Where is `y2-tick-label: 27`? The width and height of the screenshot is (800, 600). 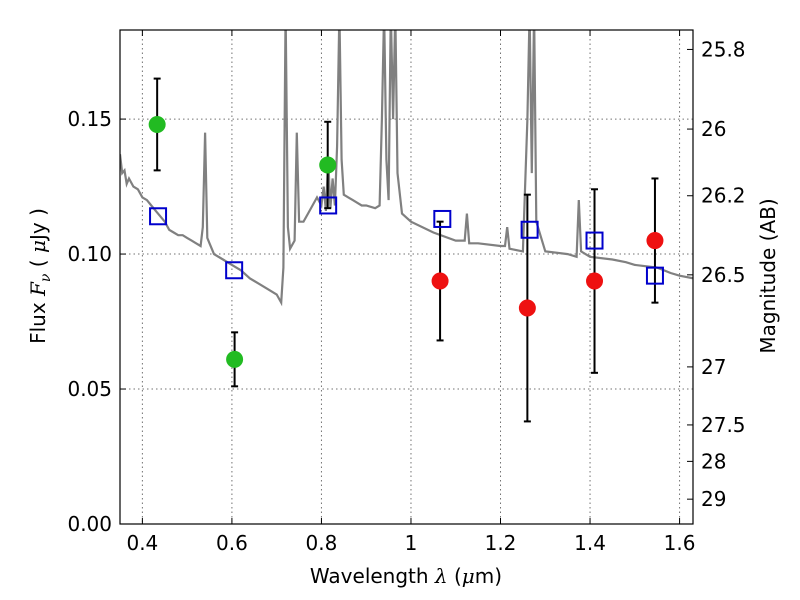 y2-tick-label: 27 is located at coordinates (713, 367).